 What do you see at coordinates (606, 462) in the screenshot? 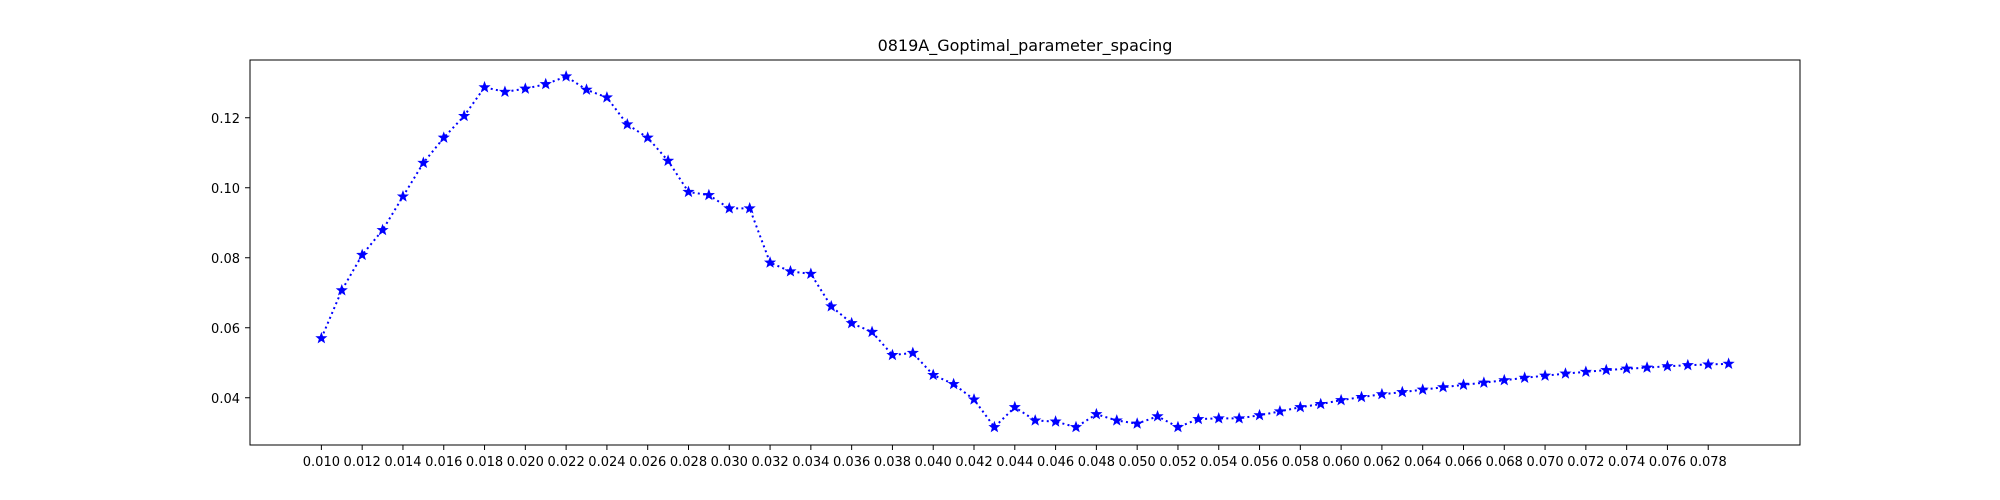
I see `x-tick-label: 0.024` at bounding box center [606, 462].